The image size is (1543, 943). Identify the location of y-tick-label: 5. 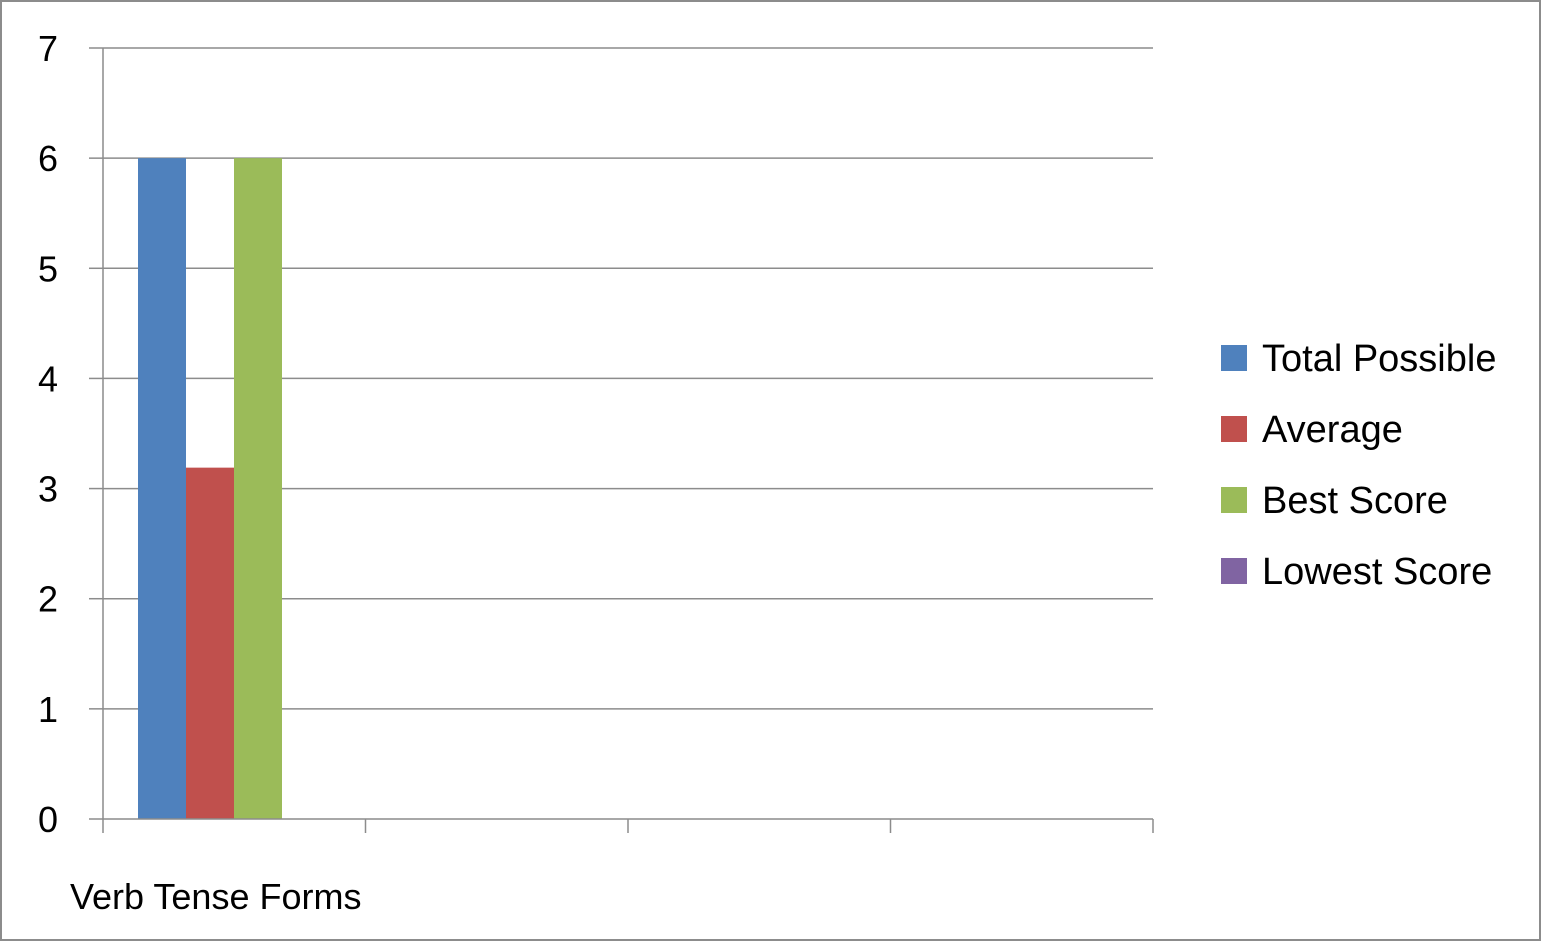
(48, 268).